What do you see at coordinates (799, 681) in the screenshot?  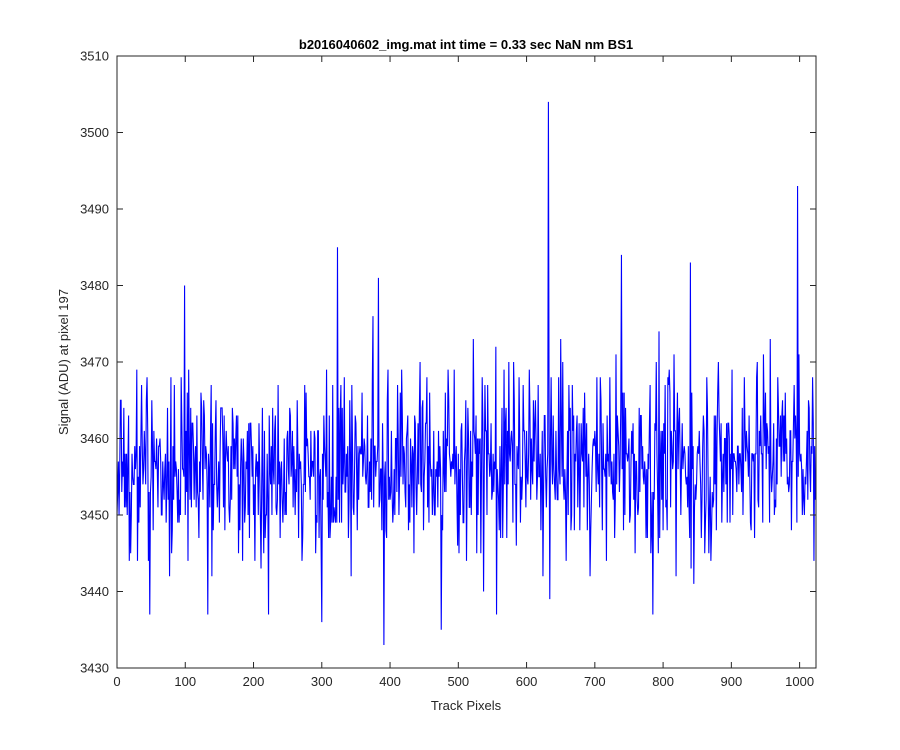 I see `x-tick-label: 1000` at bounding box center [799, 681].